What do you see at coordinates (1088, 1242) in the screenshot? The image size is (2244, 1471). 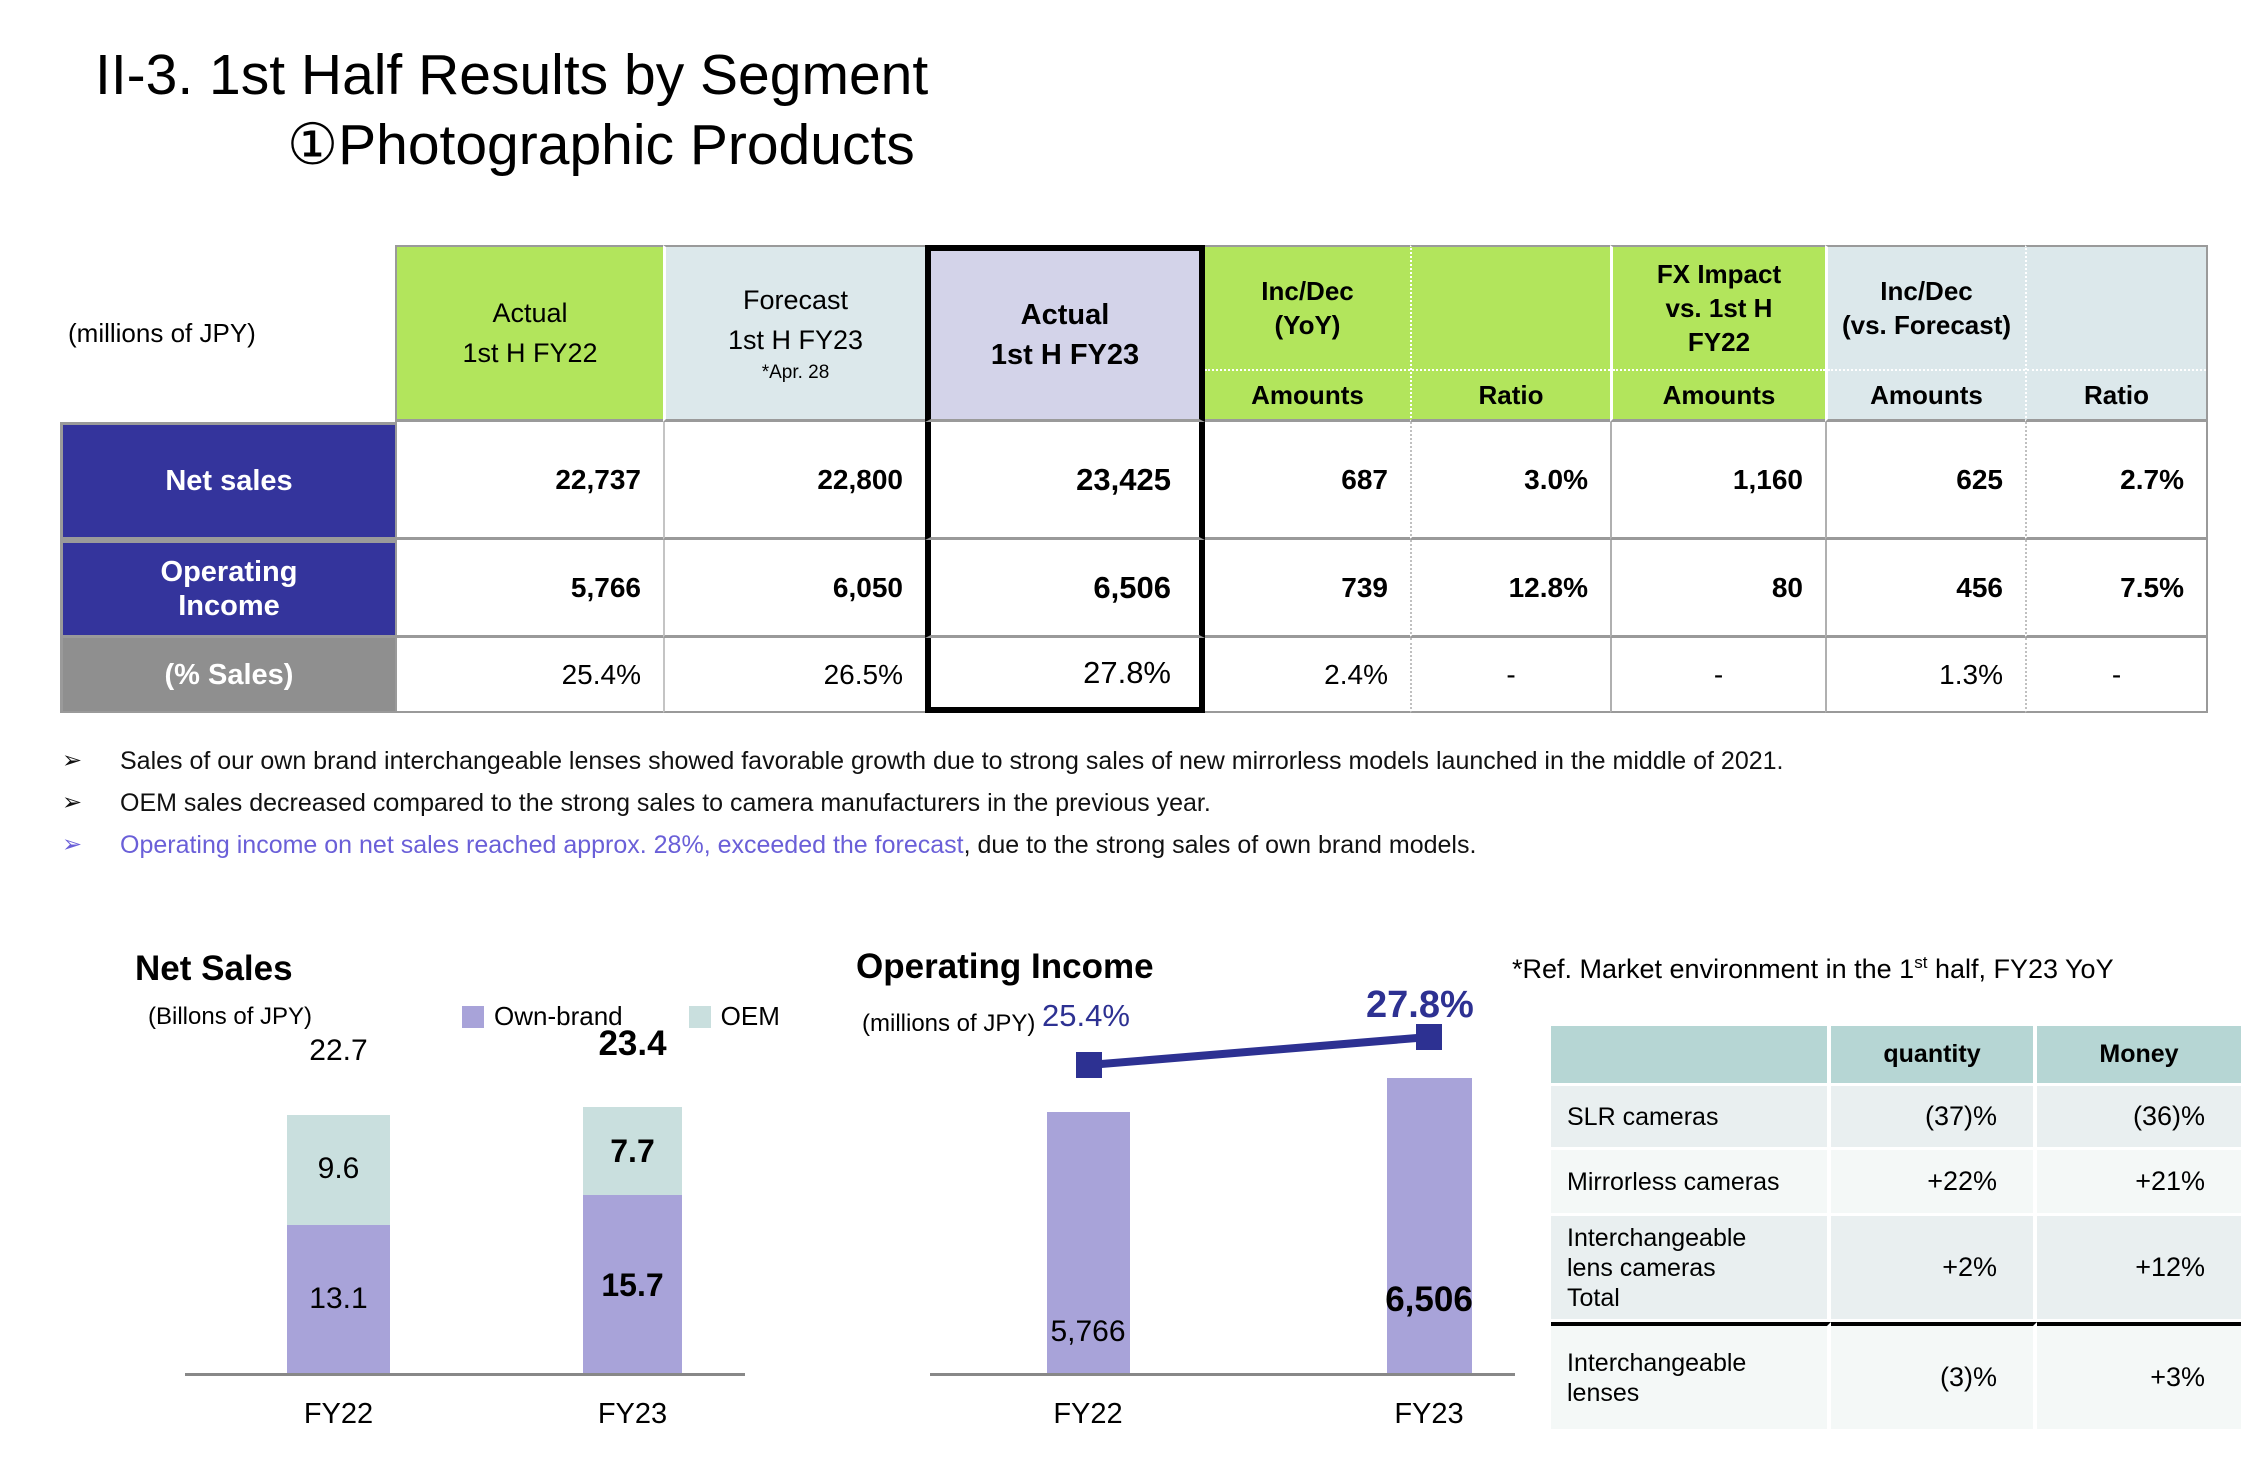 I see `oi-fy22-bar` at bounding box center [1088, 1242].